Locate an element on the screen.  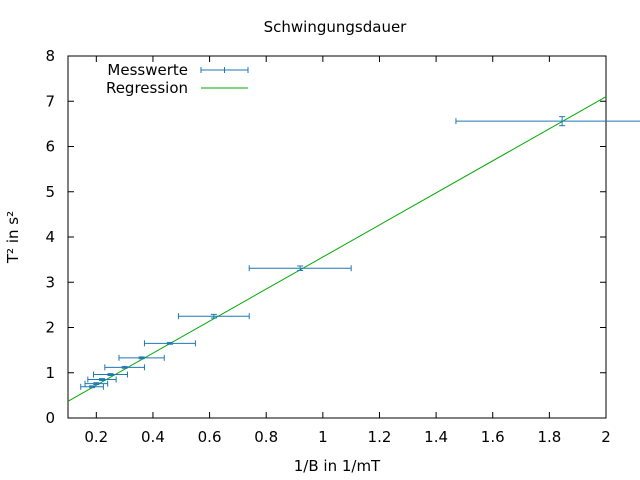
y-tick-label: 8 is located at coordinates (50, 56).